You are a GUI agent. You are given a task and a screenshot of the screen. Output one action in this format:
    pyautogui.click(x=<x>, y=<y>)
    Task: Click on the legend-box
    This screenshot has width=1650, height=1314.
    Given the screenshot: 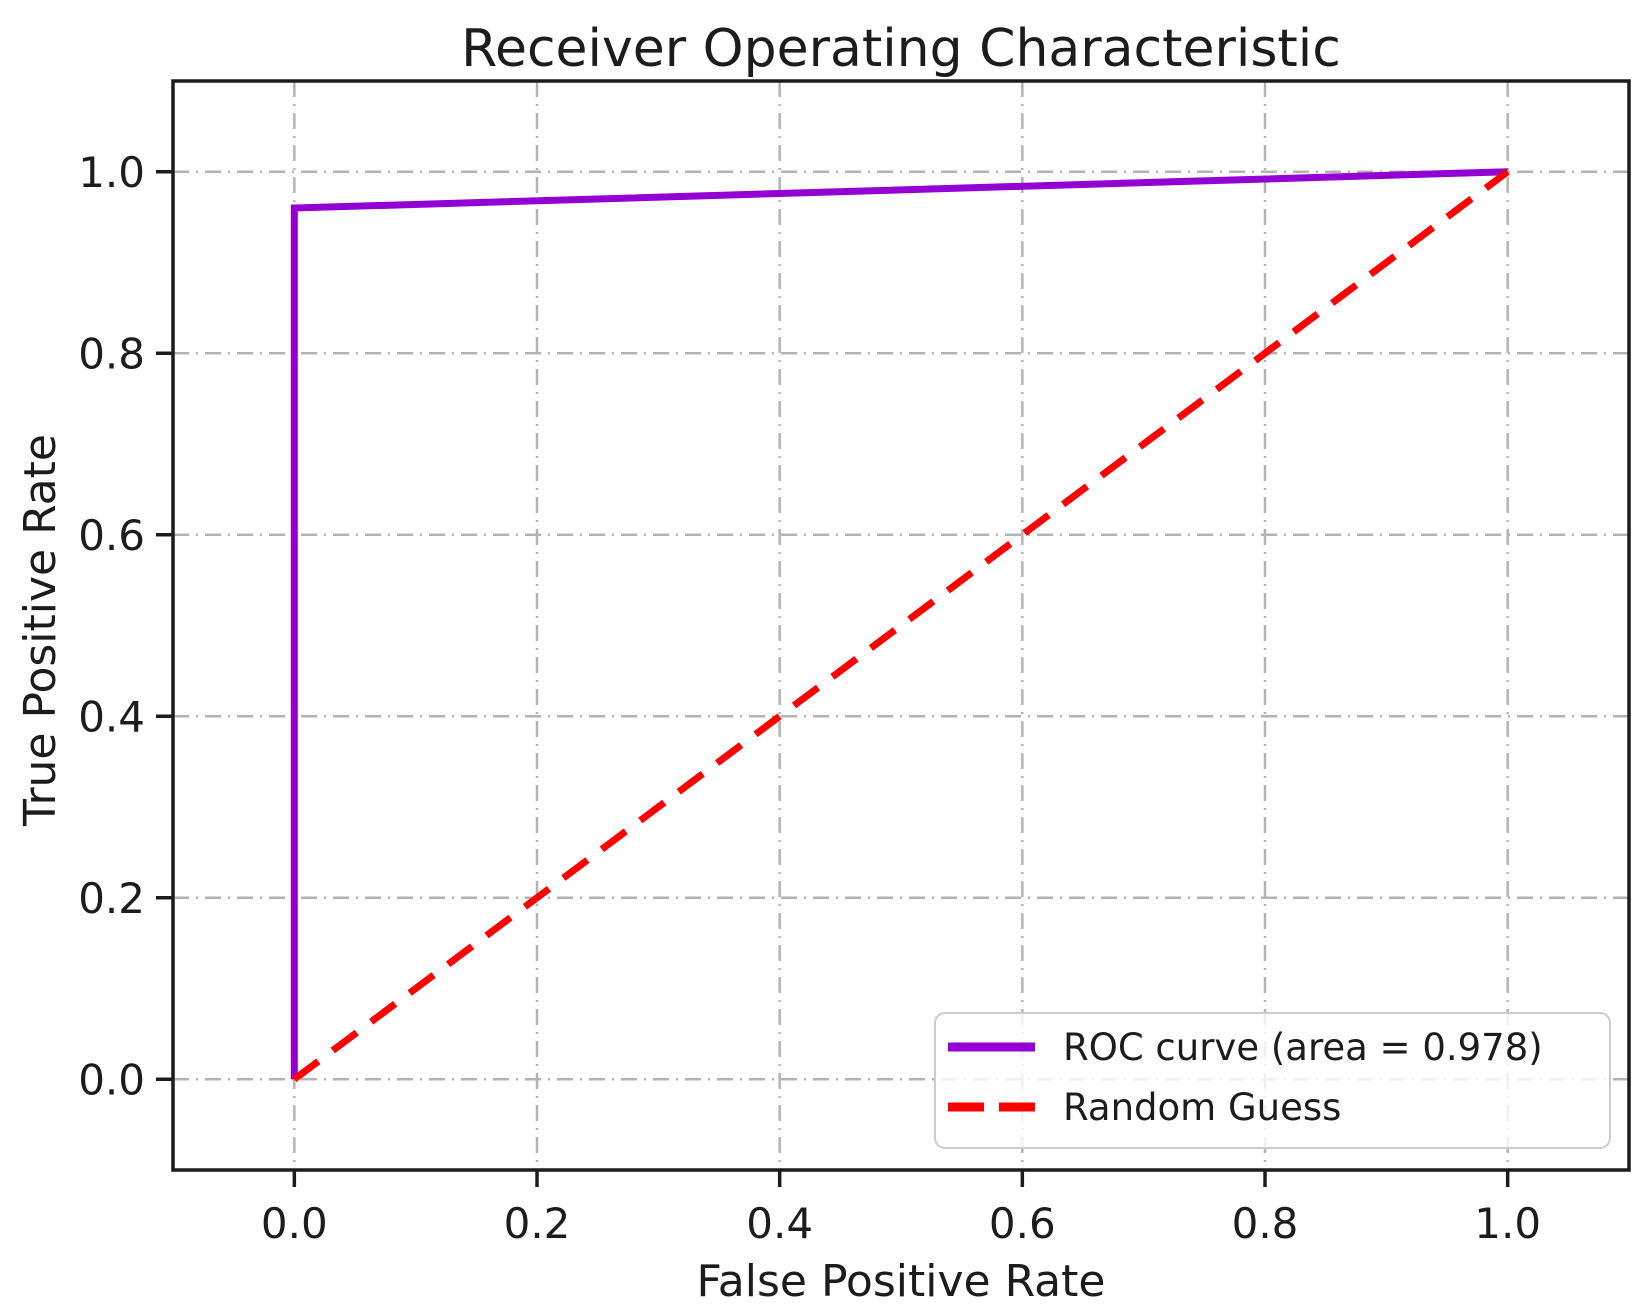 What is the action you would take?
    pyautogui.click(x=1272, y=1080)
    